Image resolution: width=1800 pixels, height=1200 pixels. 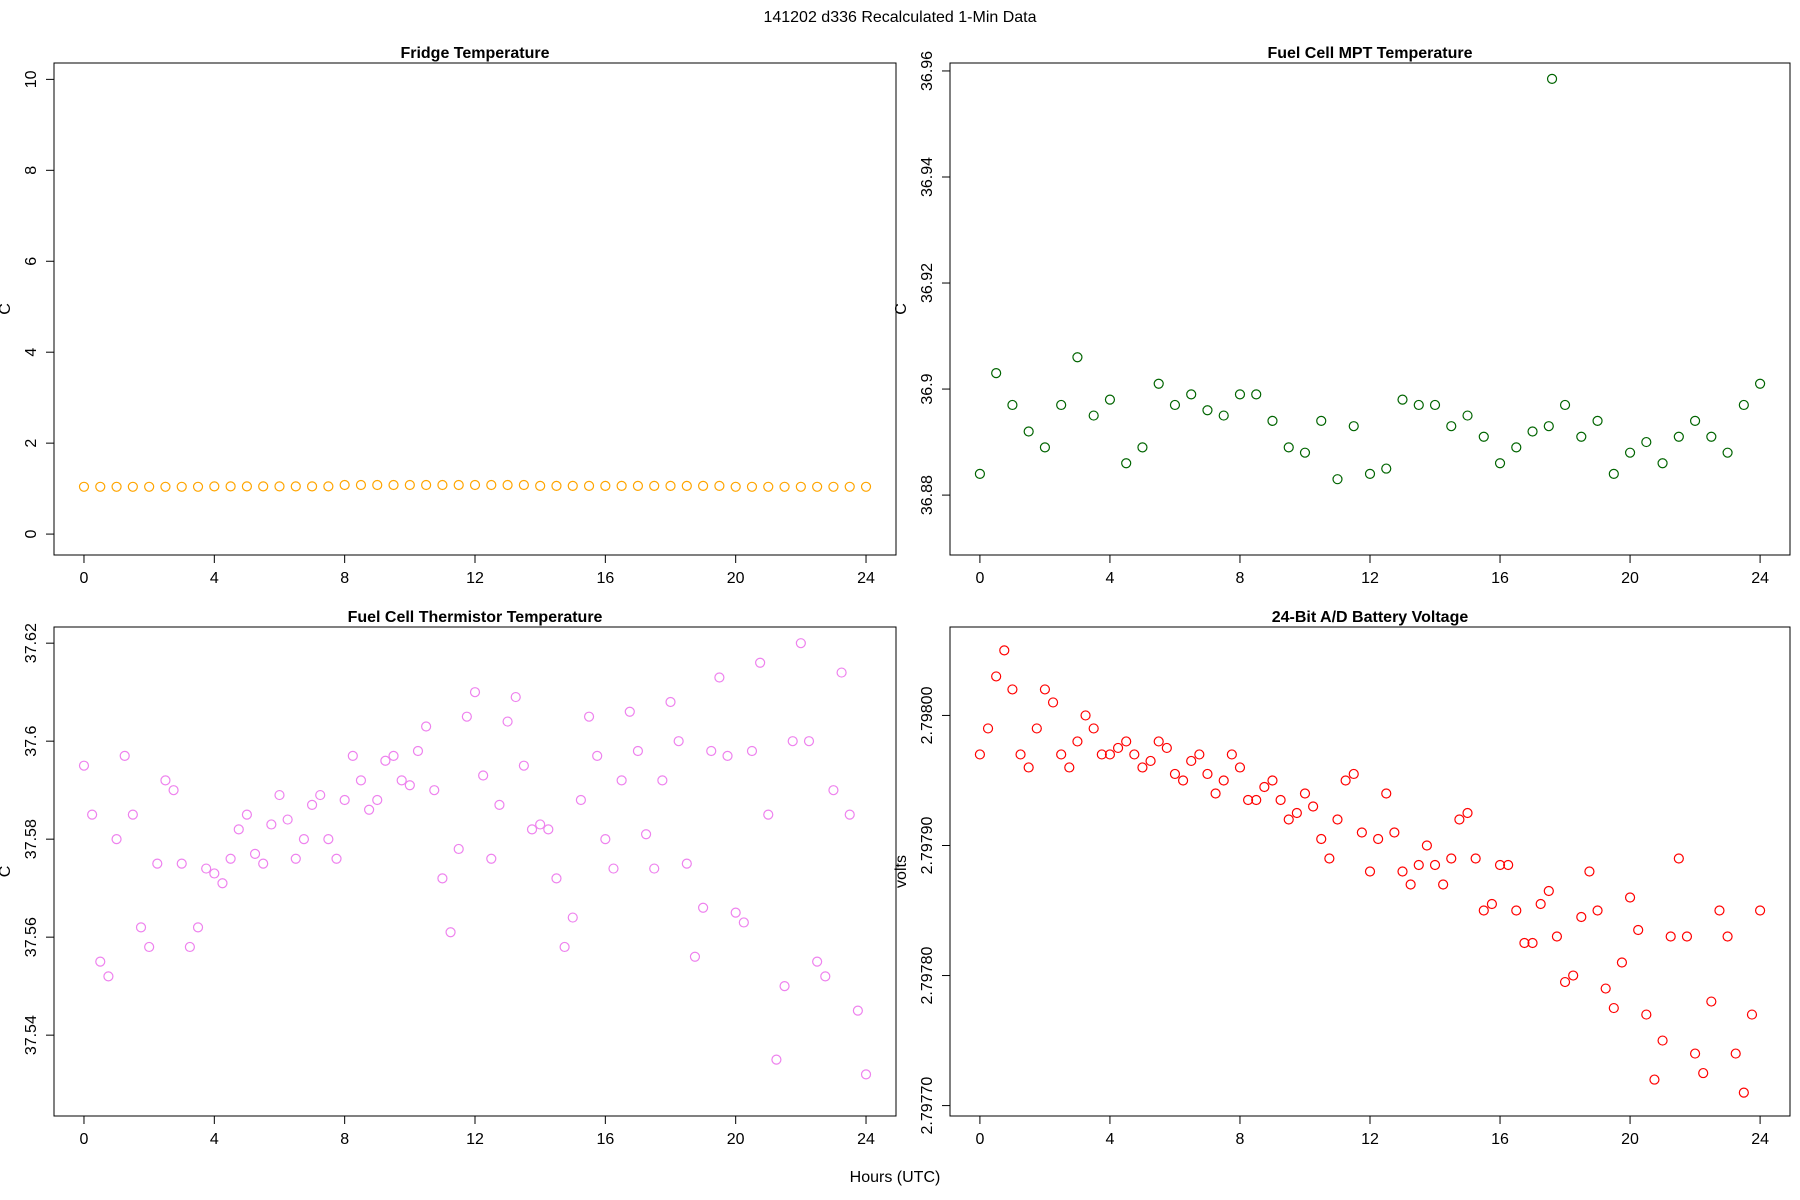 I want to click on y-tick-label: 37.58, so click(x=31, y=839).